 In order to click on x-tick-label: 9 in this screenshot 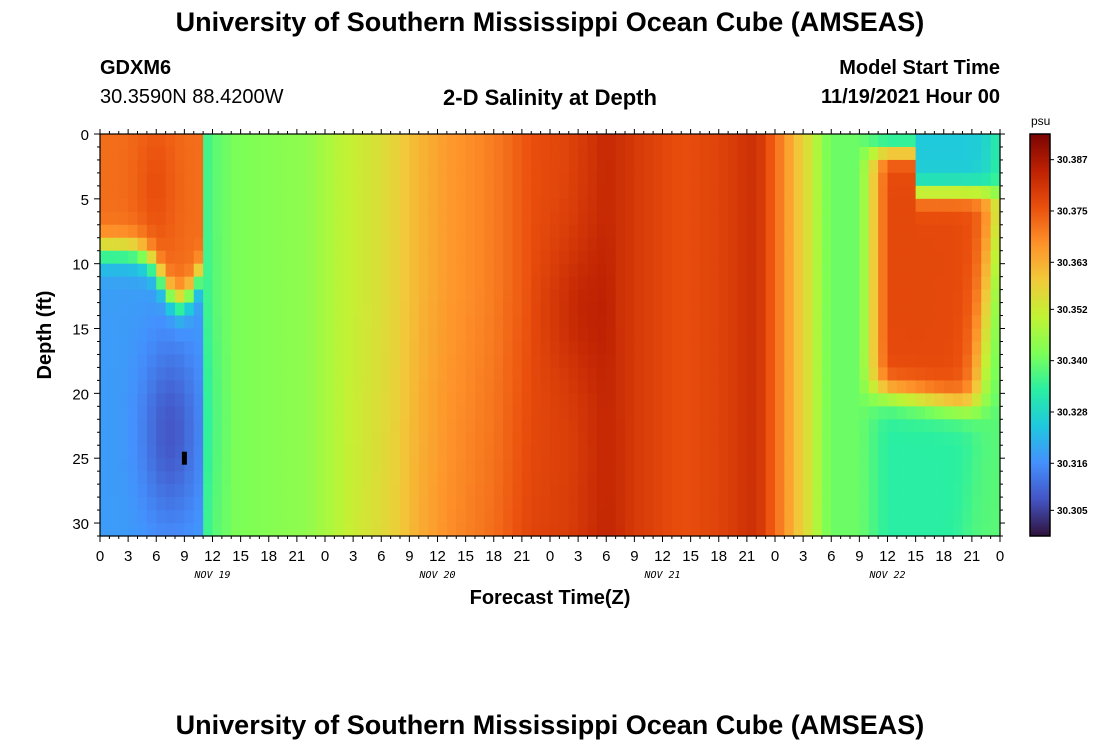, I will do `click(184, 556)`.